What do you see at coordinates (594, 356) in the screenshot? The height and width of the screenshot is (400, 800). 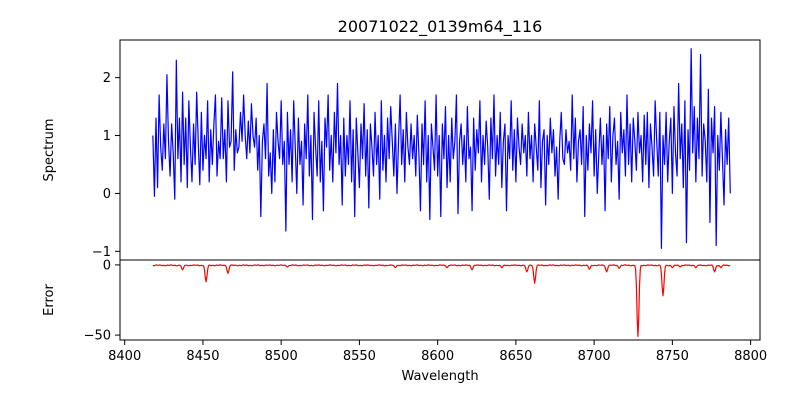 I see `x-tick-label: 8700` at bounding box center [594, 356].